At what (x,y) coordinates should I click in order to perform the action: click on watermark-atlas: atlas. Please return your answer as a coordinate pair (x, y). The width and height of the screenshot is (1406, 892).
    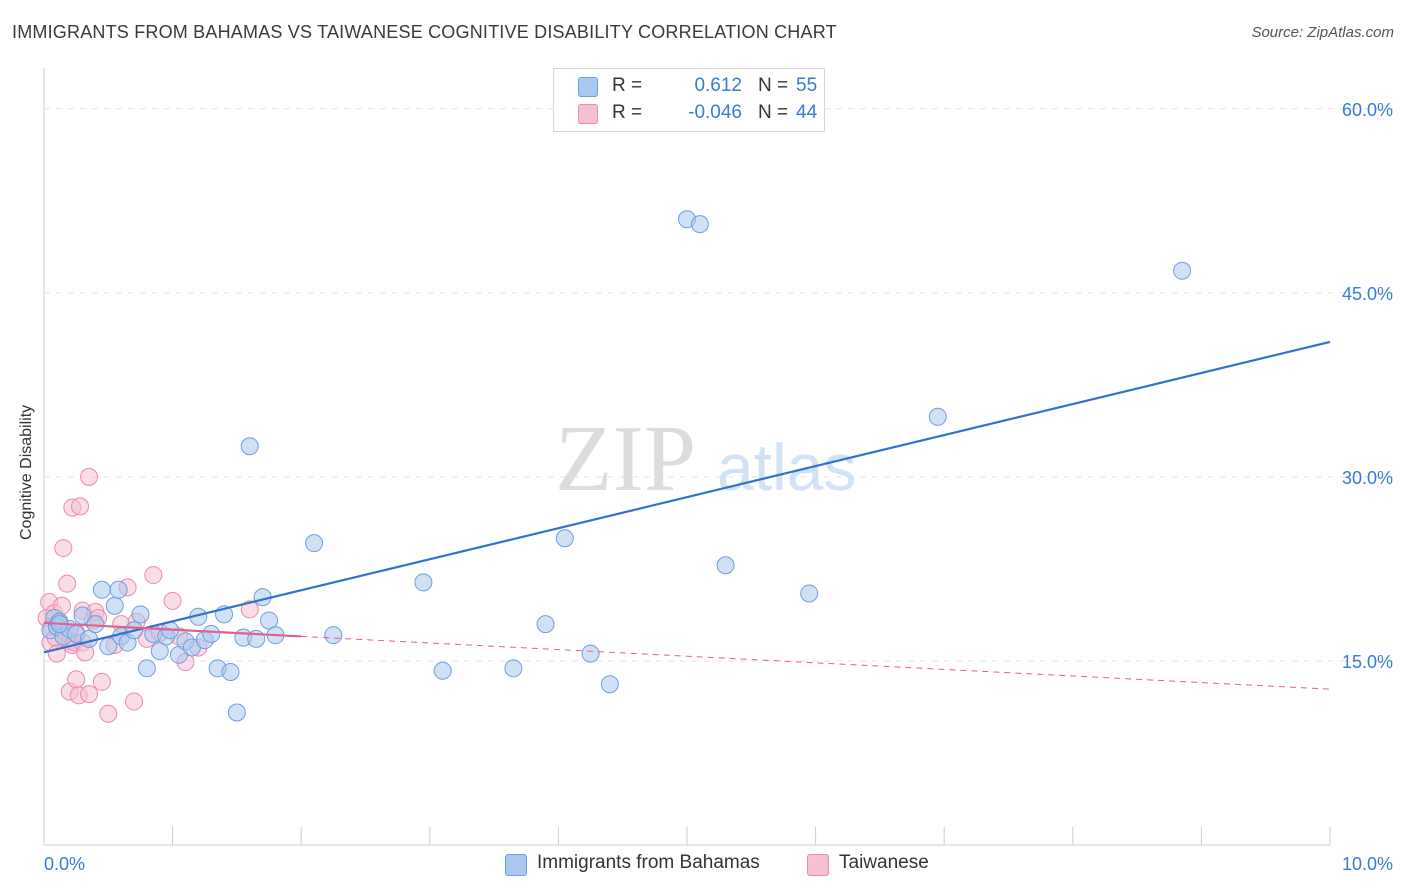
    Looking at the image, I should click on (786, 467).